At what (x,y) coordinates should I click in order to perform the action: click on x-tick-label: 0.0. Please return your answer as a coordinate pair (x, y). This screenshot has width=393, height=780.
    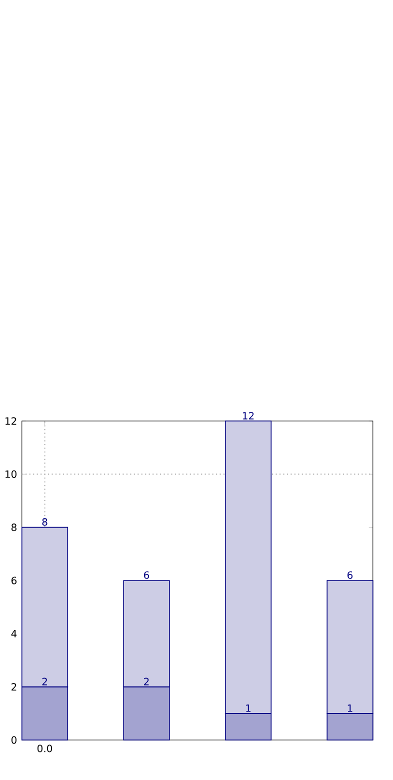
    Looking at the image, I should click on (45, 748).